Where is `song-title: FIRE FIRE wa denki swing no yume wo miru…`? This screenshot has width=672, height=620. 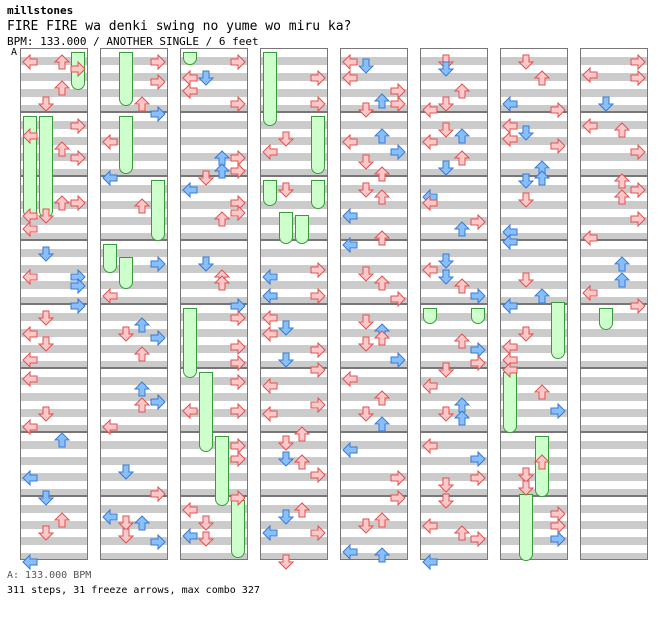
song-title: FIRE FIRE wa denki swing no yume wo miru… is located at coordinates (179, 26).